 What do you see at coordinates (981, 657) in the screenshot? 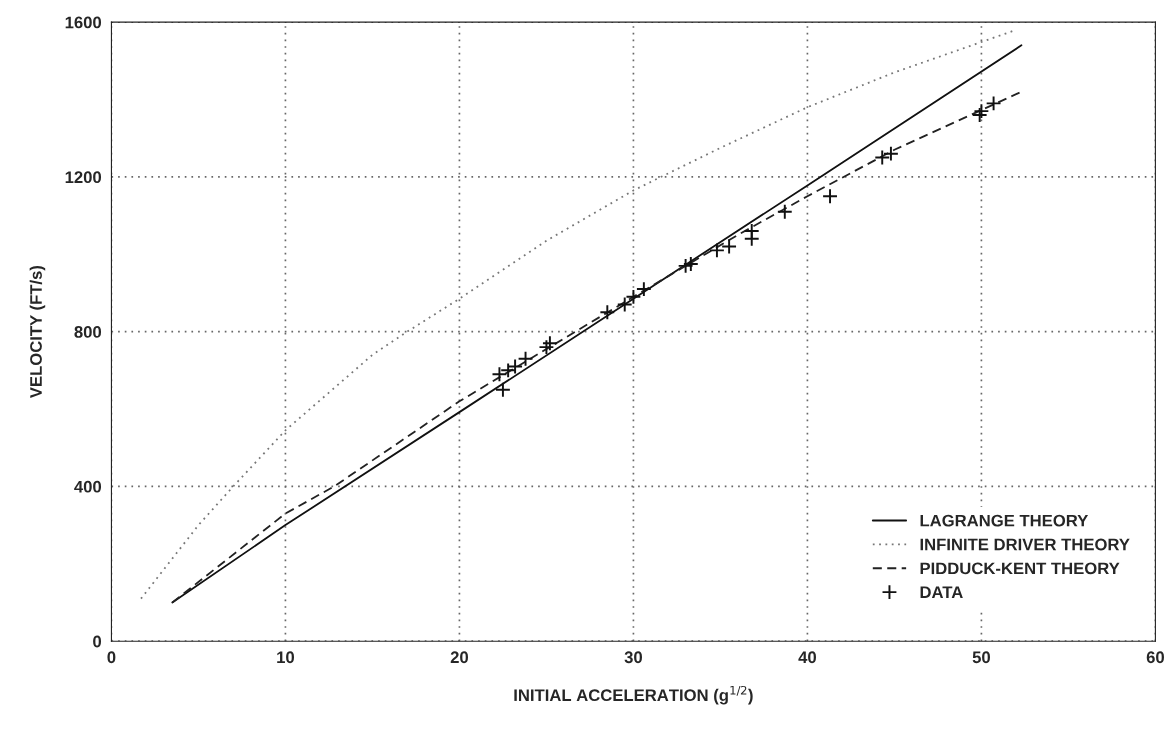
I see `x-tick-label: 50` at bounding box center [981, 657].